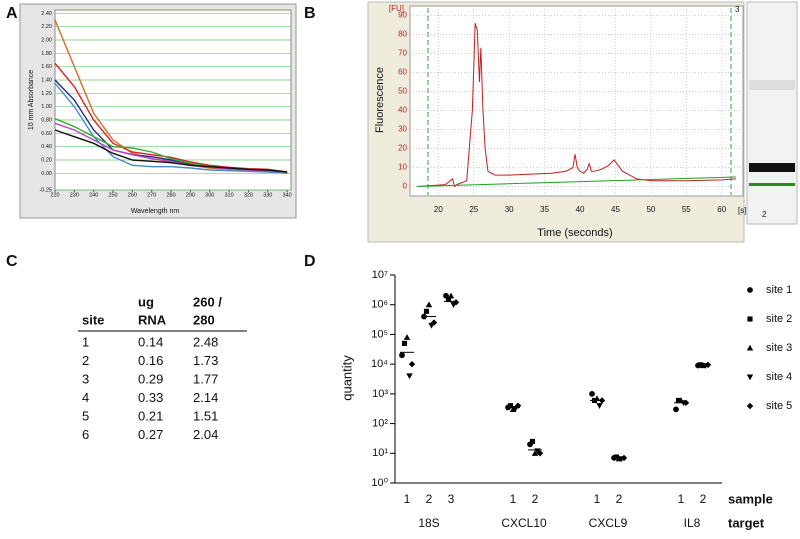 This screenshot has width=800, height=539. What do you see at coordinates (170, 195) in the screenshot?
I see `x-tick-label: 280` at bounding box center [170, 195].